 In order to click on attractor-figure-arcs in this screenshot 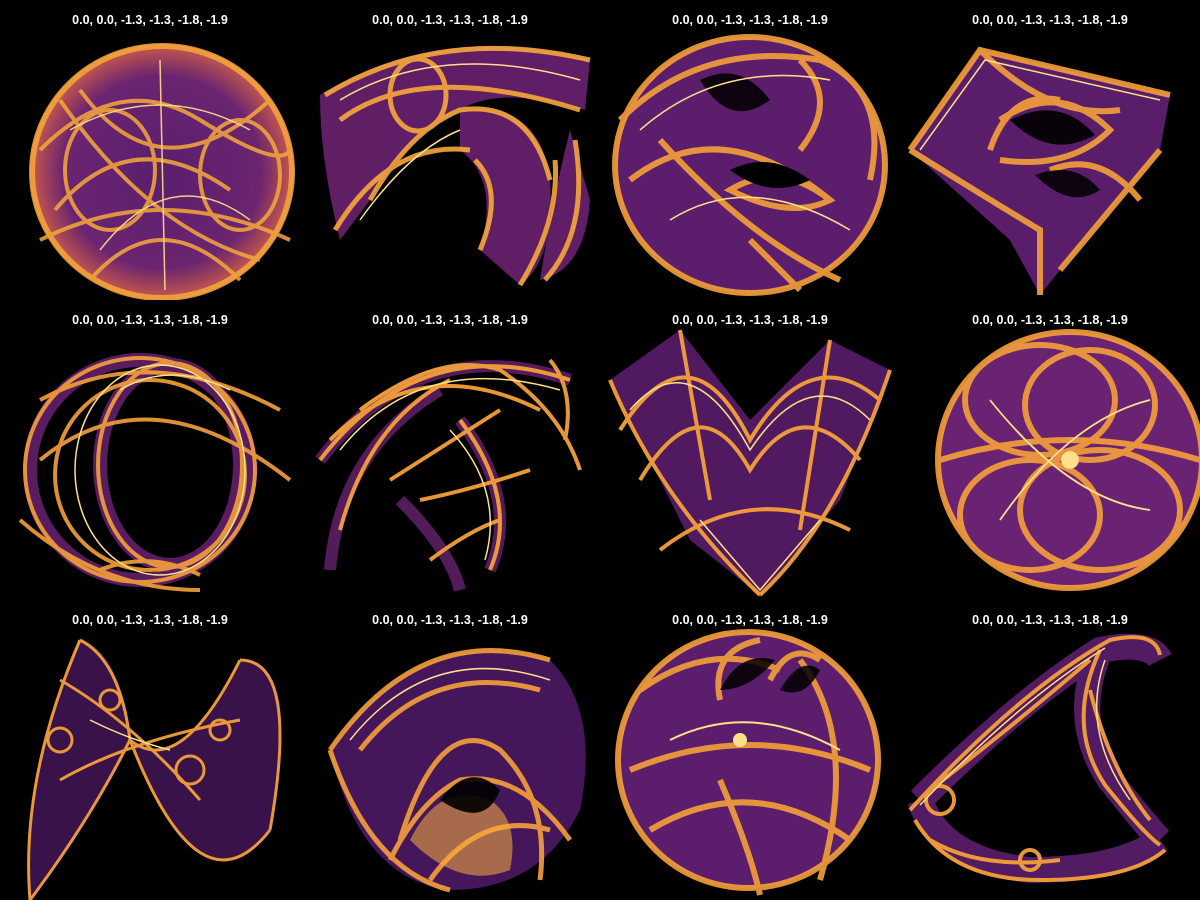, I will do `click(448, 475)`.